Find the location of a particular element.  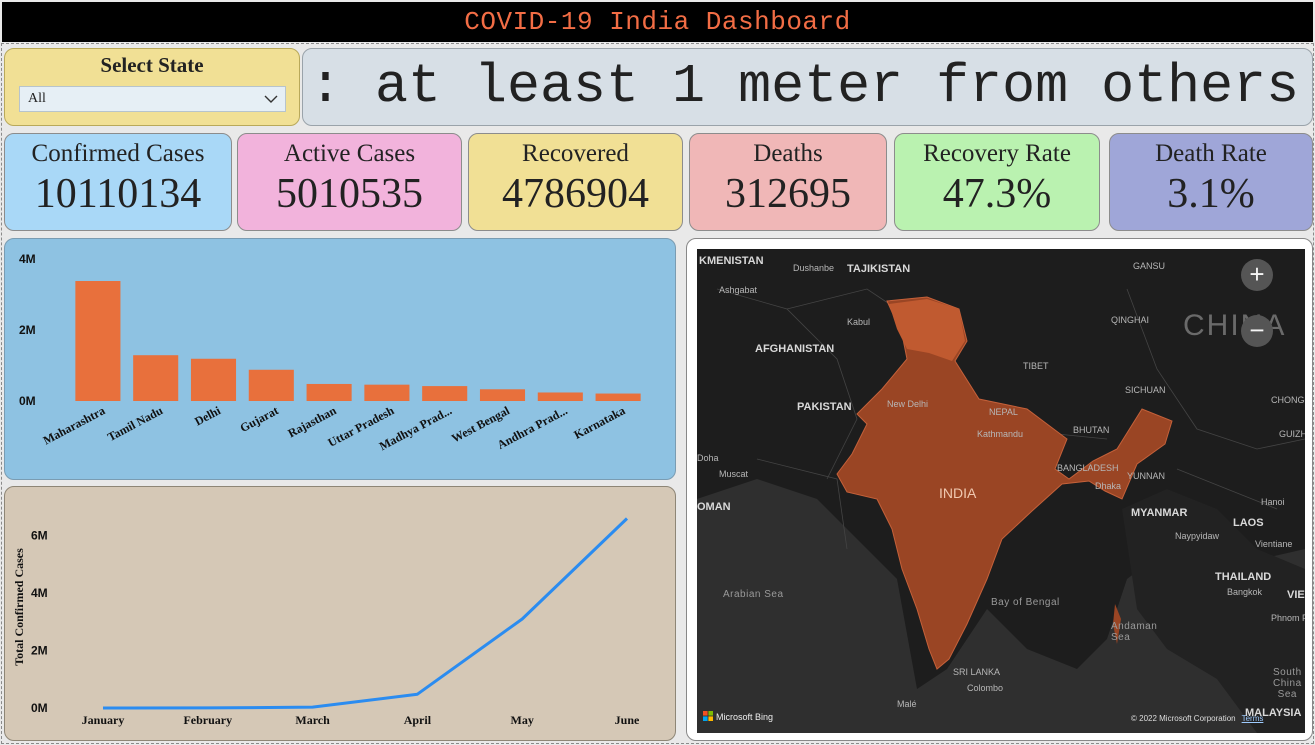

line-y-tick-label: 2M is located at coordinates (39, 651).